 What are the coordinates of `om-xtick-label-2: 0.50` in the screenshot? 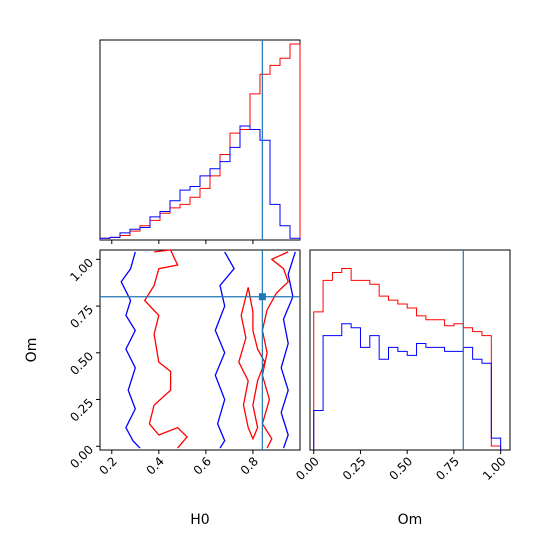 It's located at (401, 468).